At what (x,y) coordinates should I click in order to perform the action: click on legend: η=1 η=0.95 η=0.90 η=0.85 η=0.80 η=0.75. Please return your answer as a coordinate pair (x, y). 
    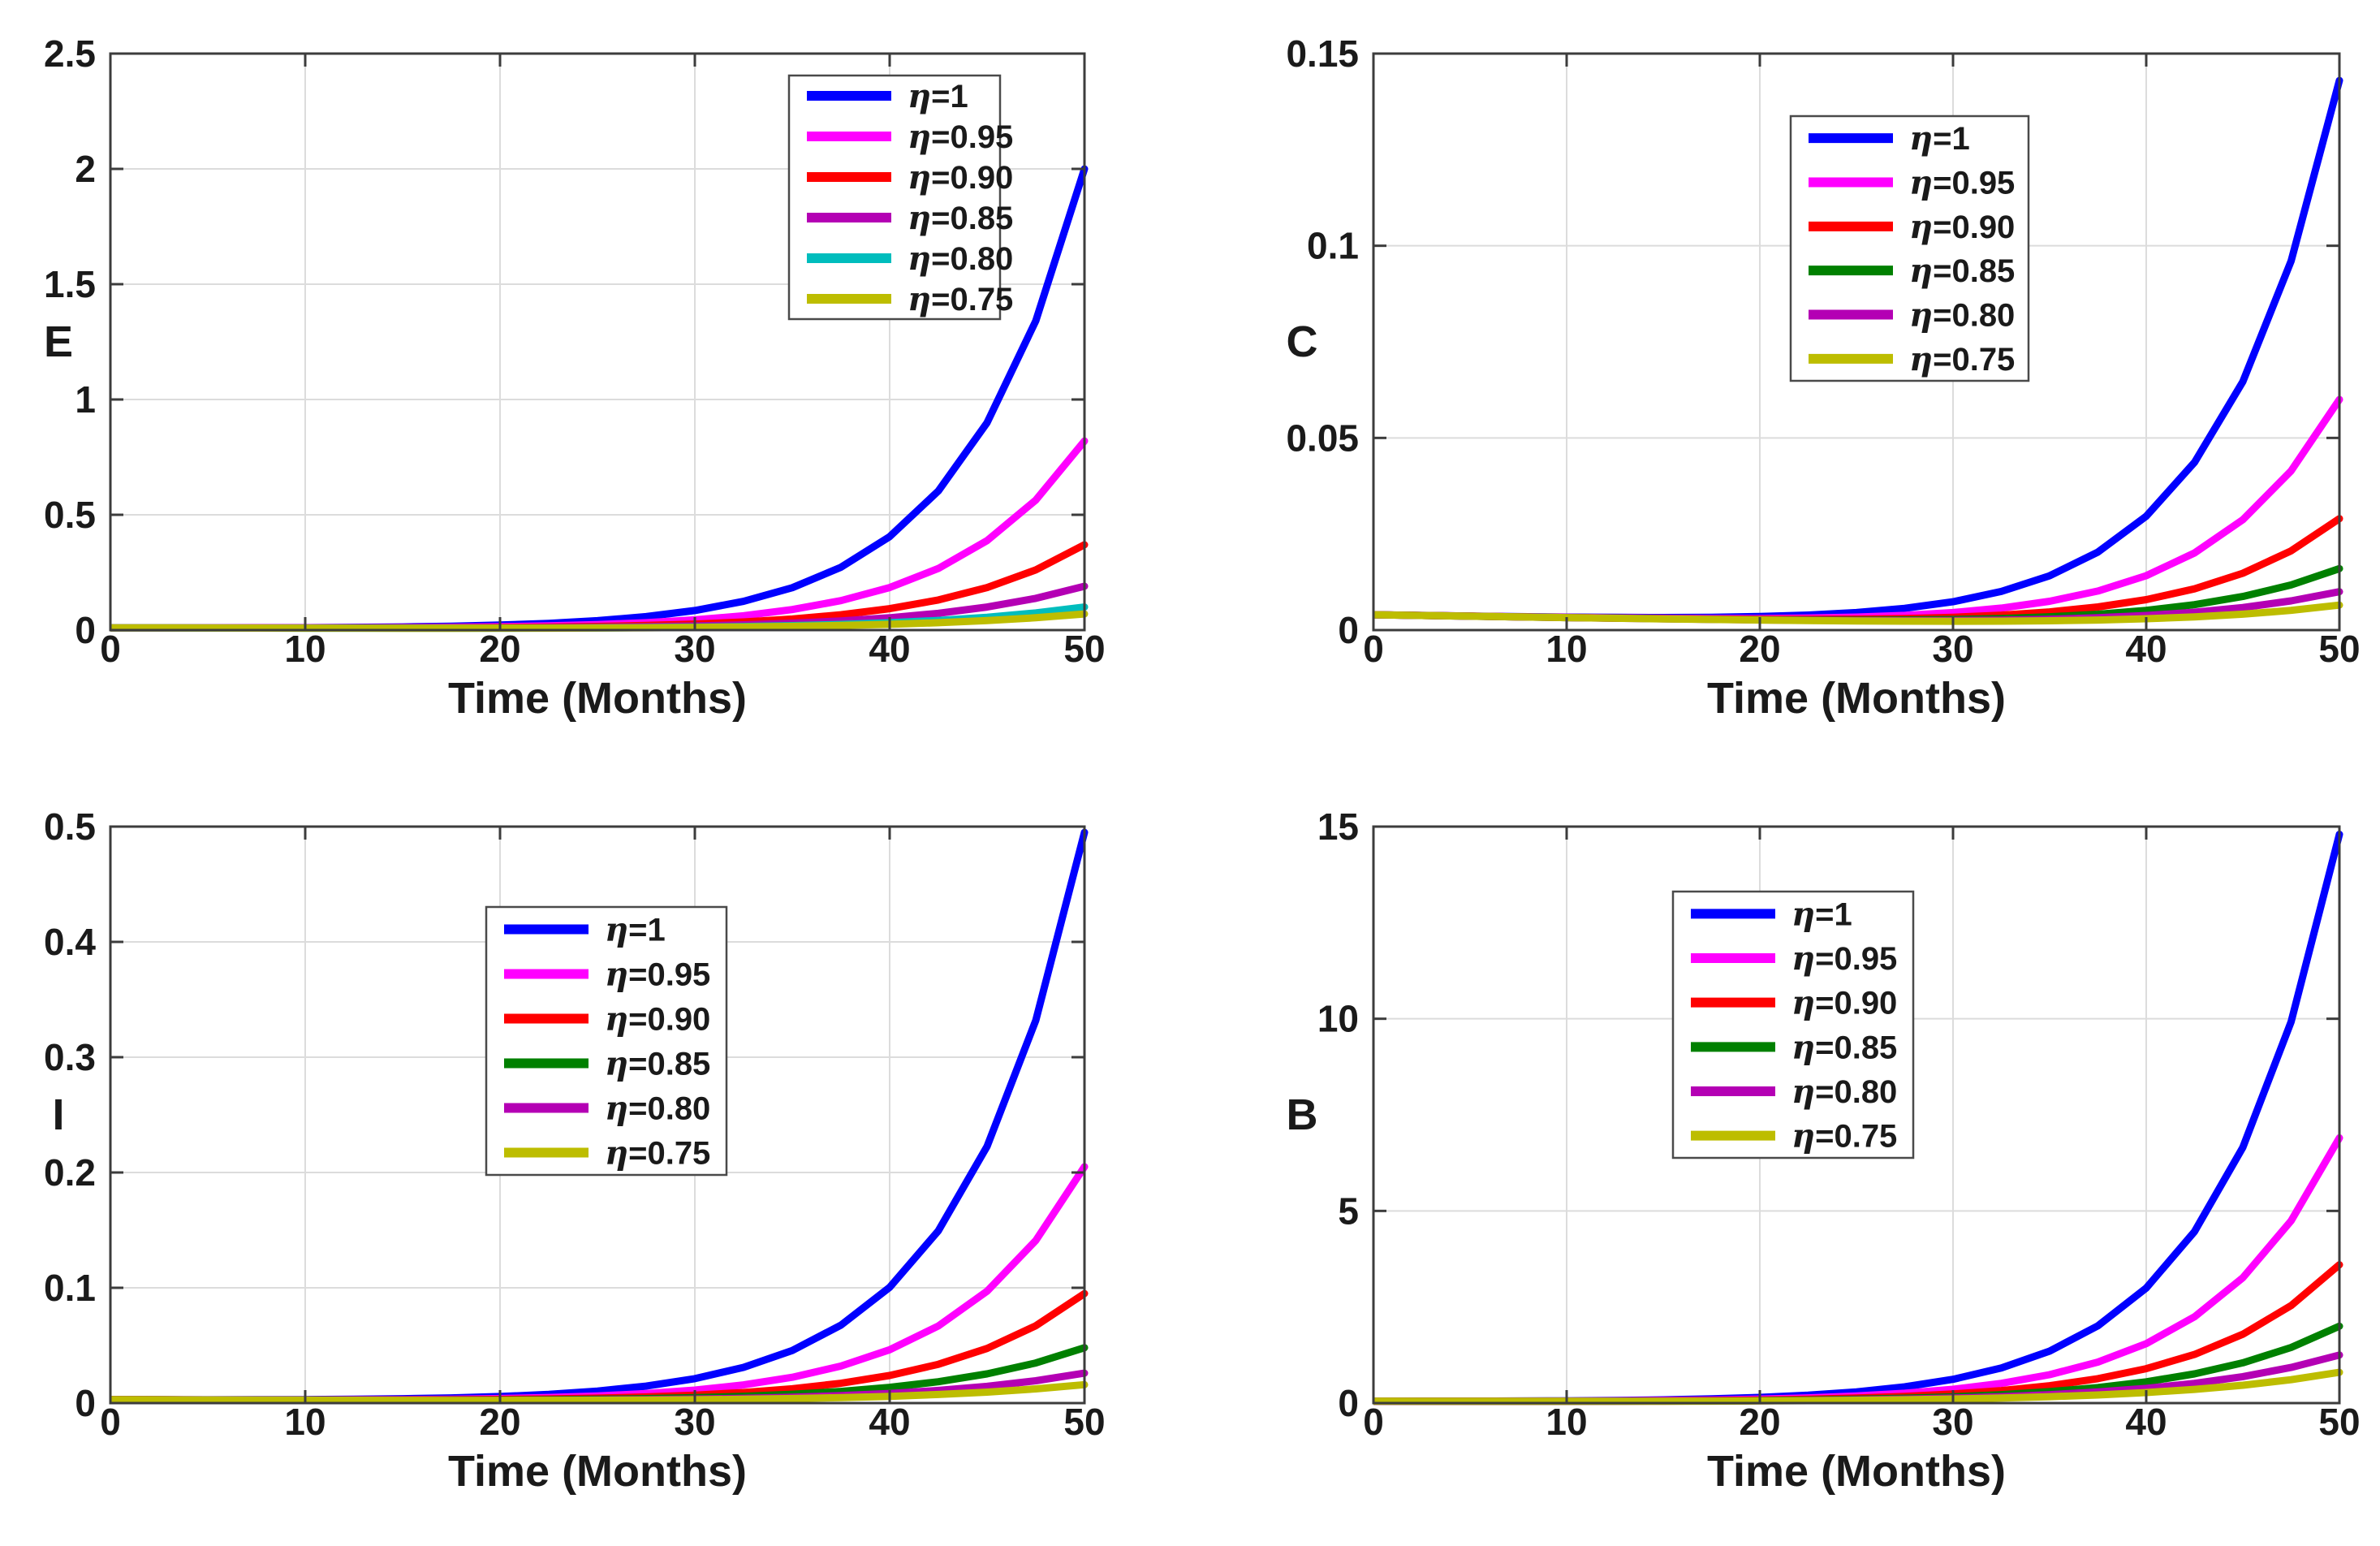
    Looking at the image, I should click on (606, 1041).